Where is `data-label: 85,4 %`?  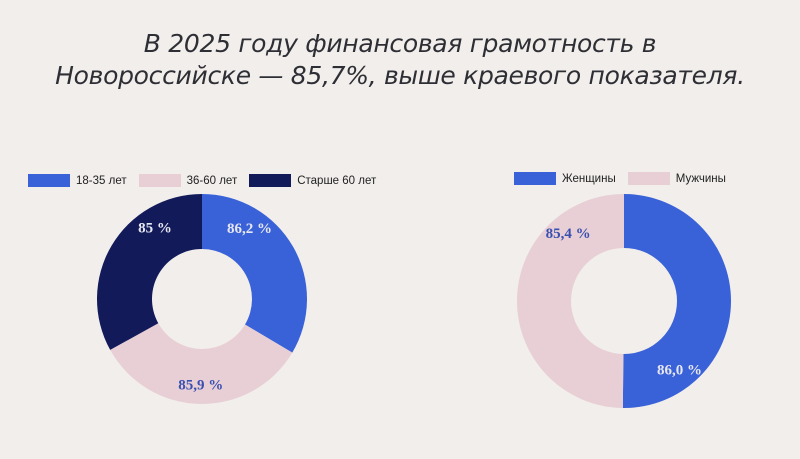 data-label: 85,4 % is located at coordinates (568, 234).